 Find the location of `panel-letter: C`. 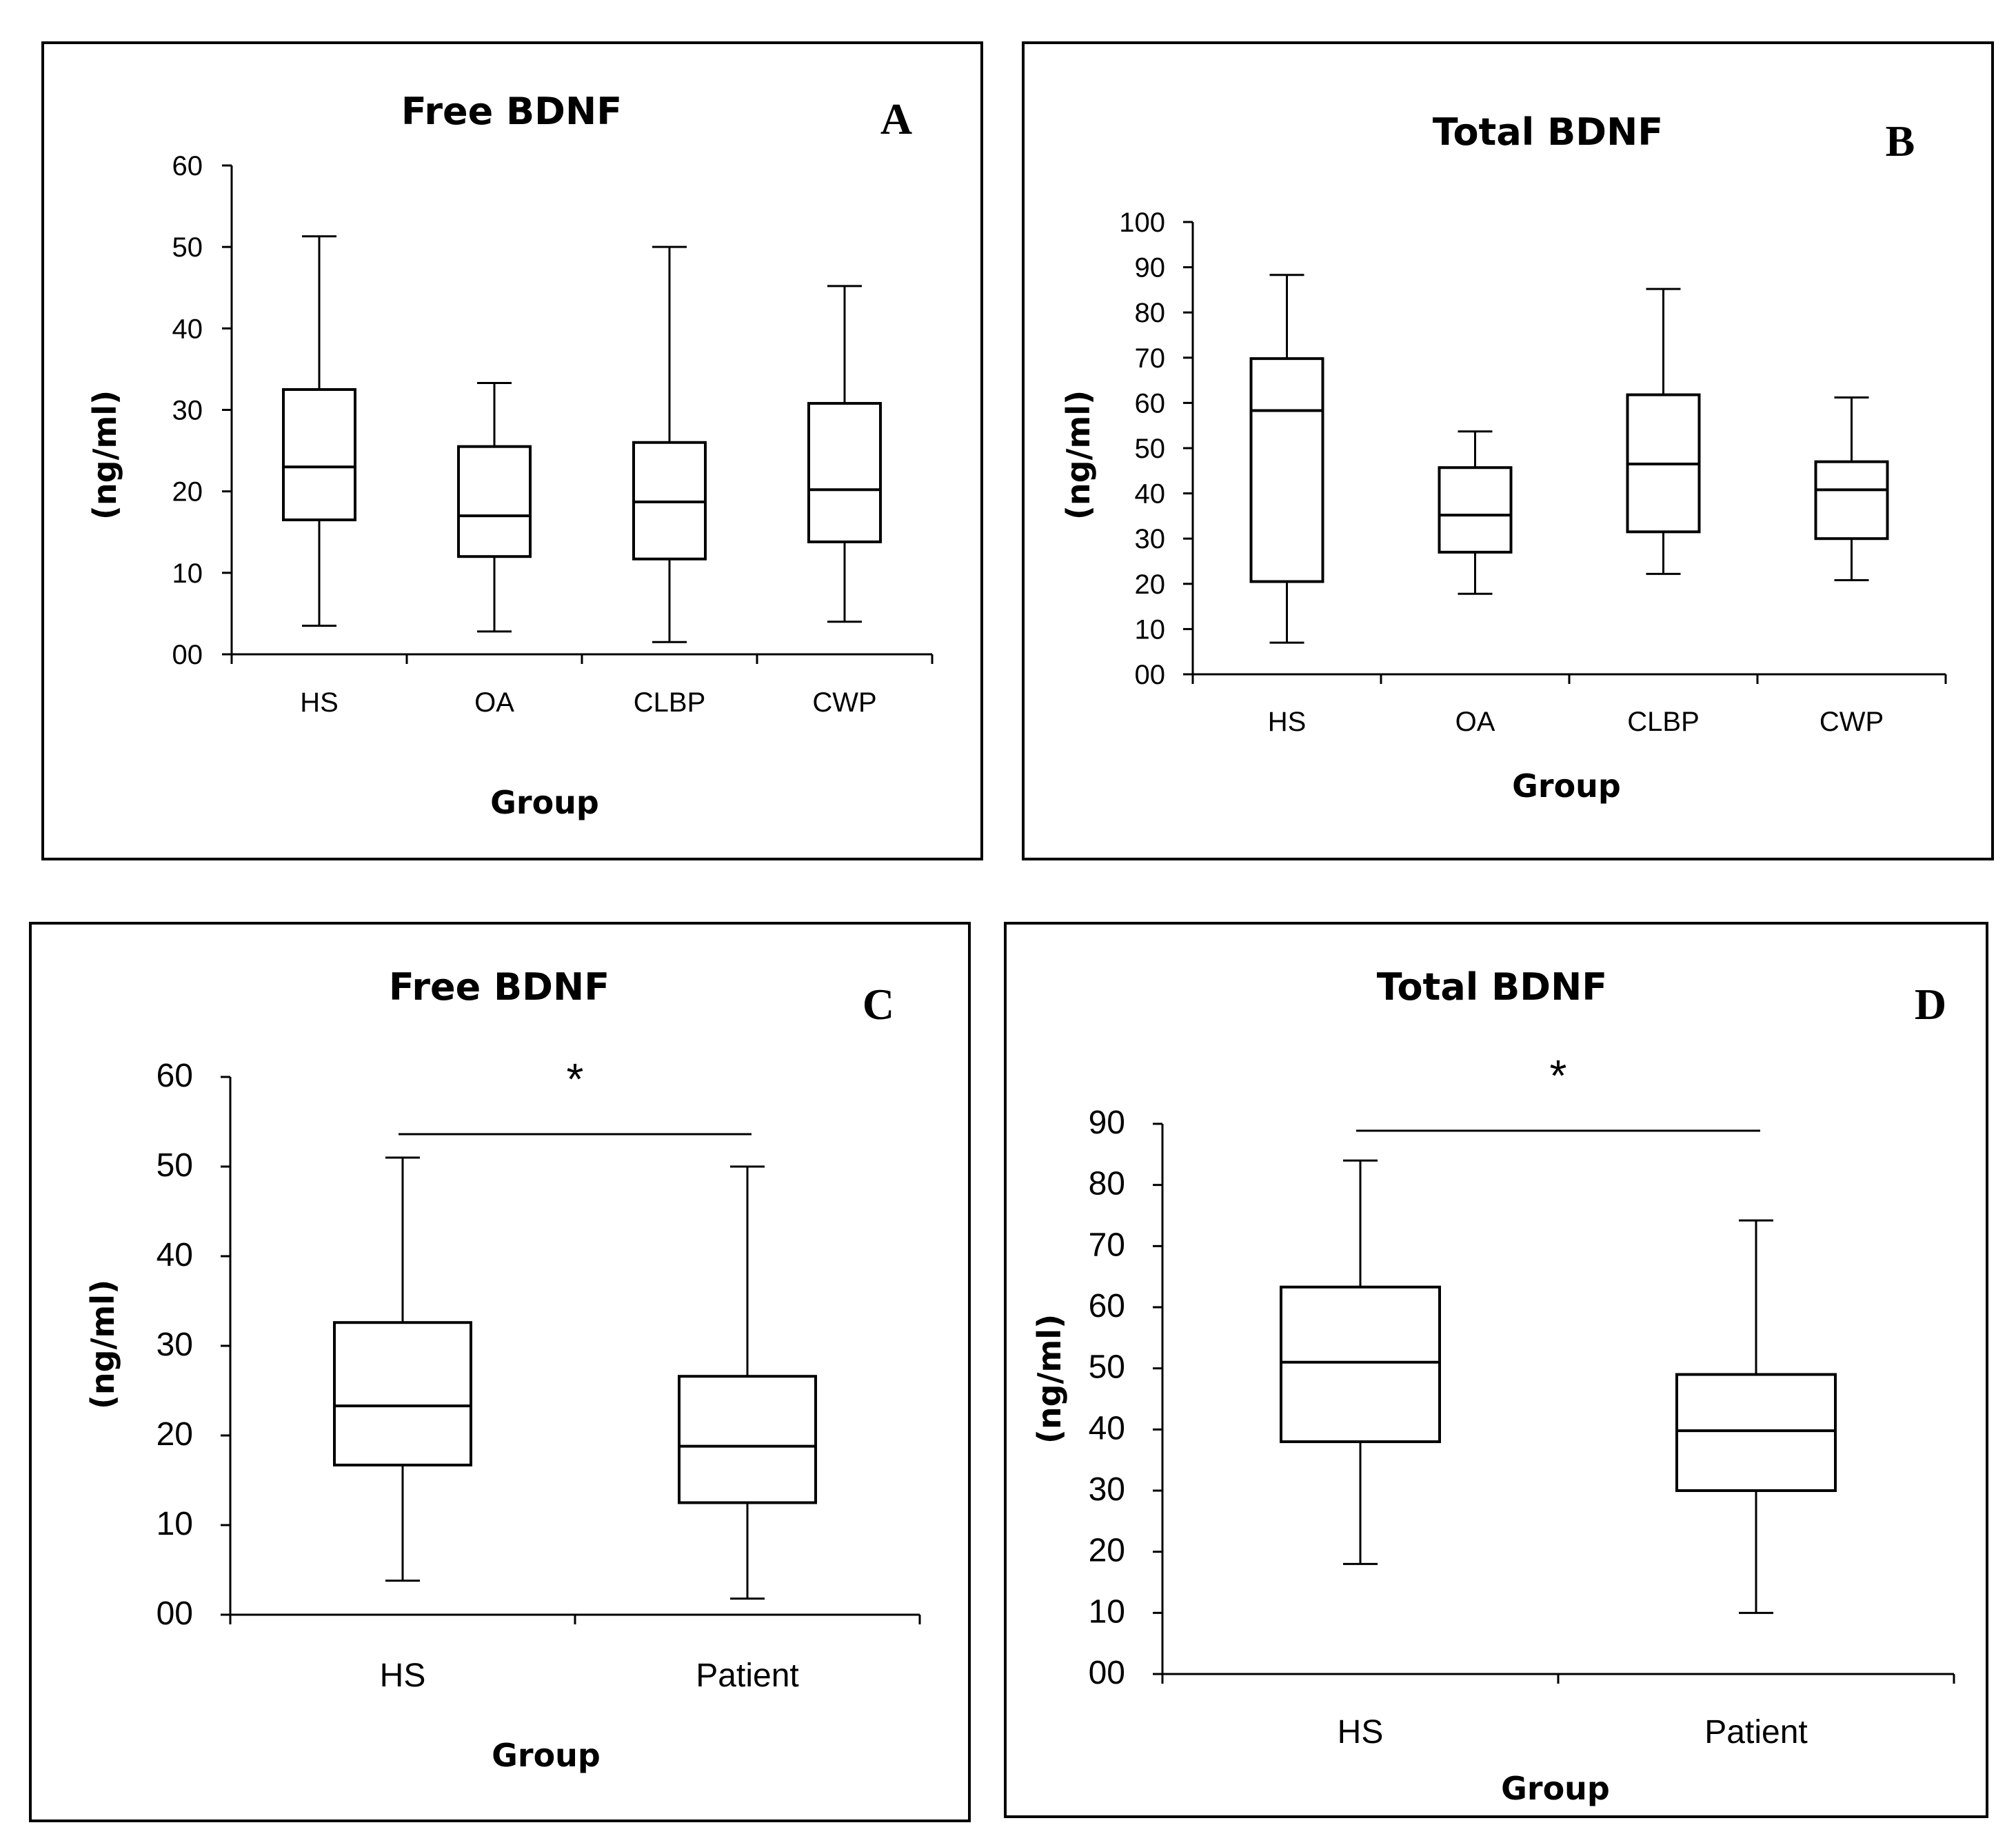

panel-letter: C is located at coordinates (878, 1005).